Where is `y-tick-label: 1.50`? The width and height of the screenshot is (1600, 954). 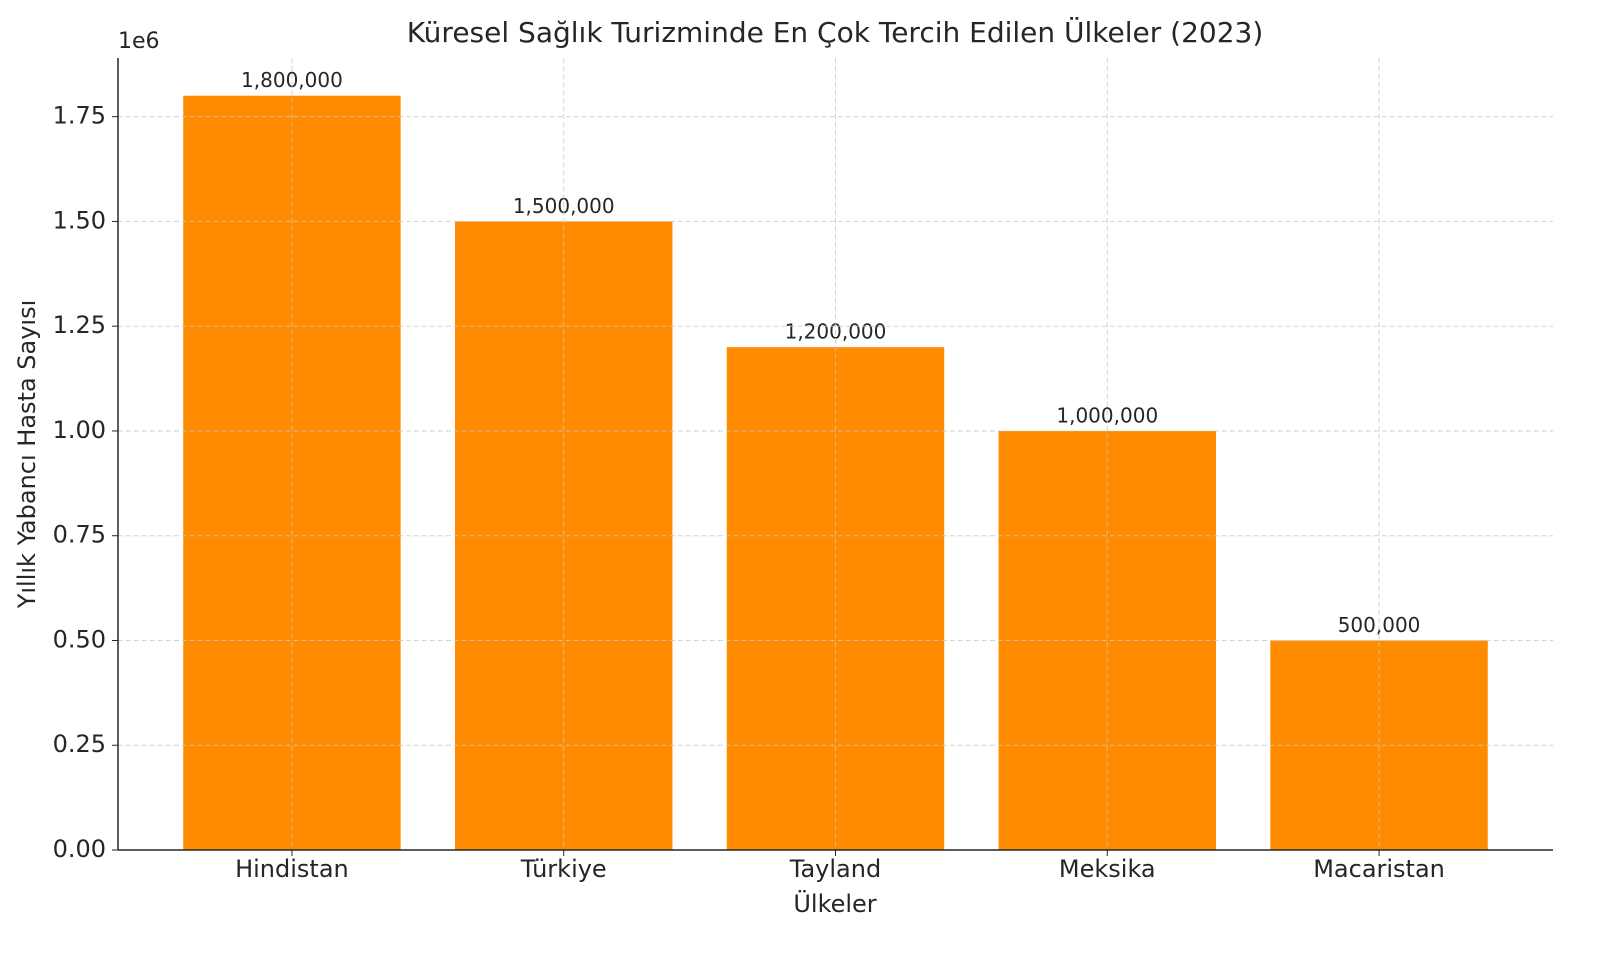 y-tick-label: 1.50 is located at coordinates (79, 220).